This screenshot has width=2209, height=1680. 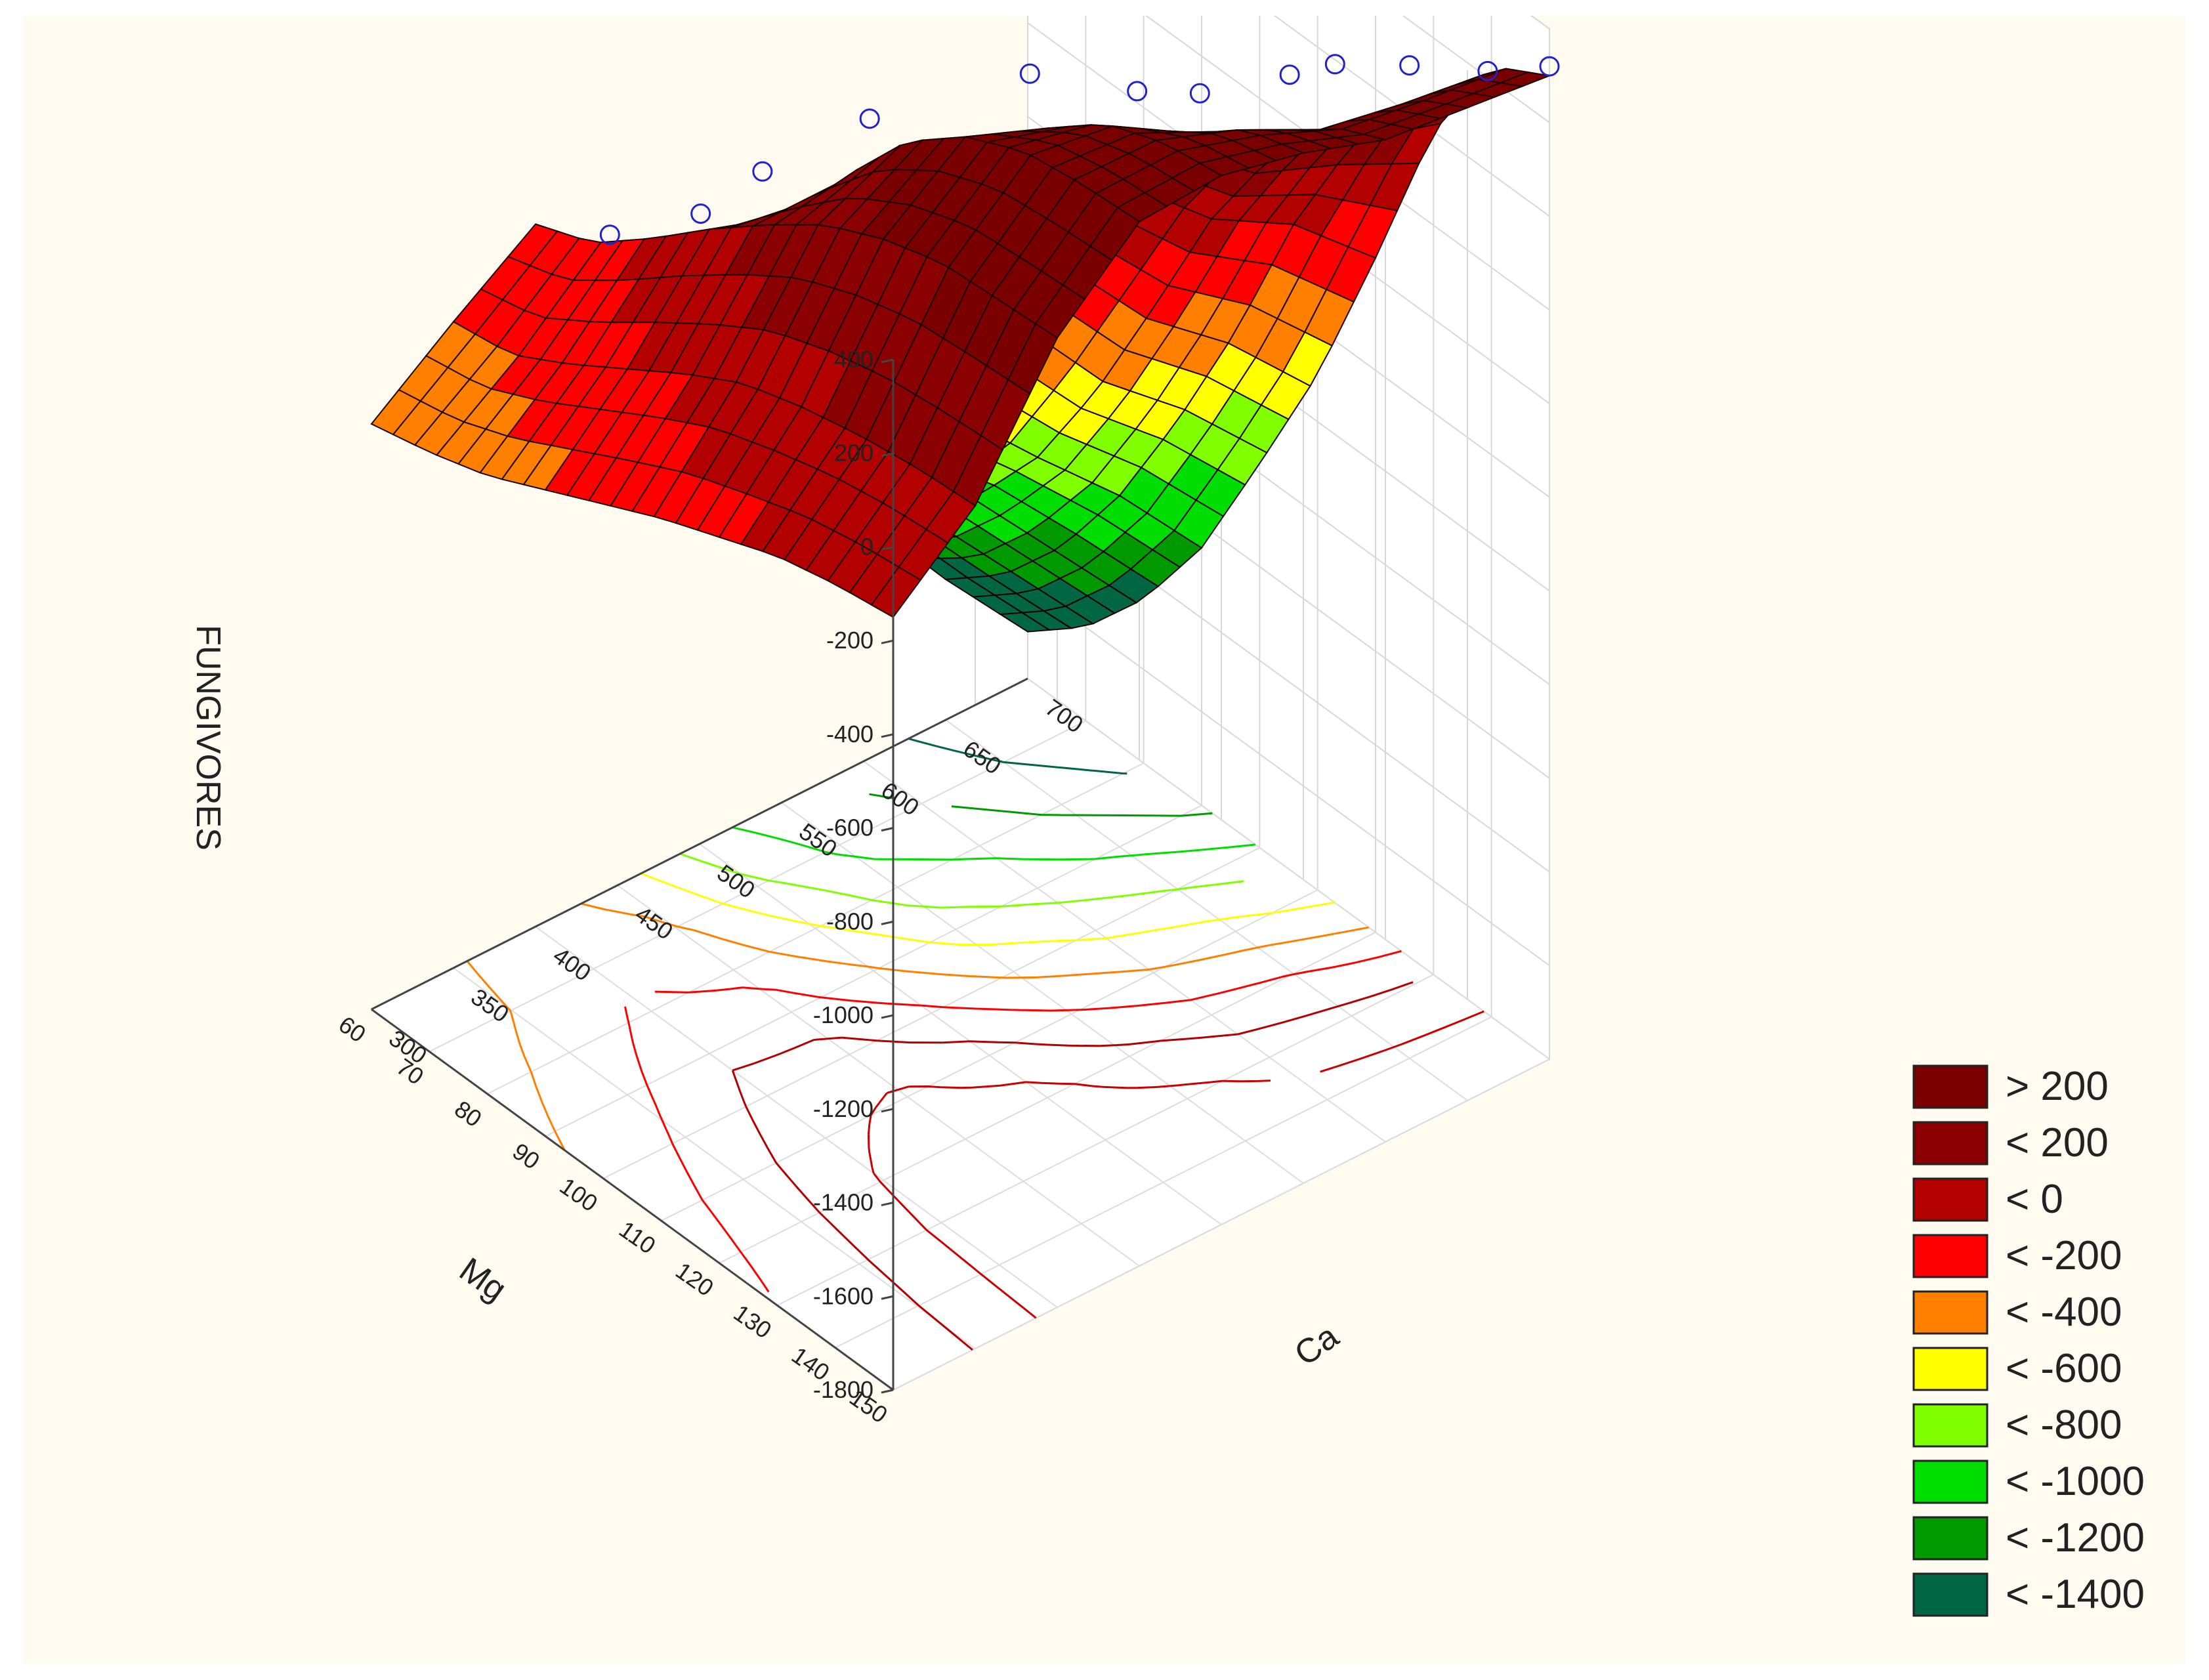 What do you see at coordinates (843, 1389) in the screenshot?
I see `z-tick-label: -1800` at bounding box center [843, 1389].